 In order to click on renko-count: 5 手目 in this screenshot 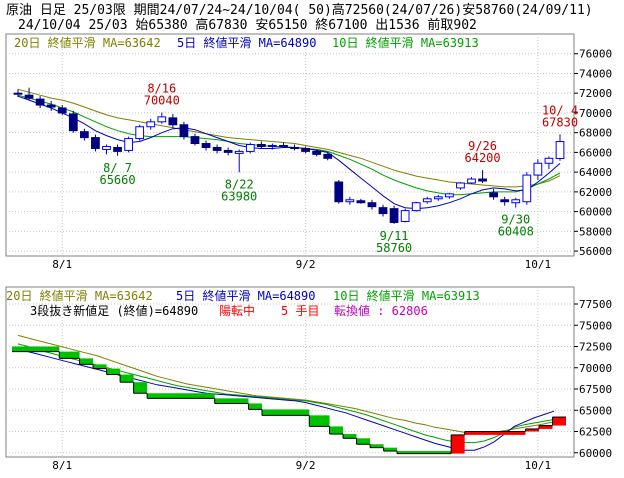, I will do `click(300, 311)`.